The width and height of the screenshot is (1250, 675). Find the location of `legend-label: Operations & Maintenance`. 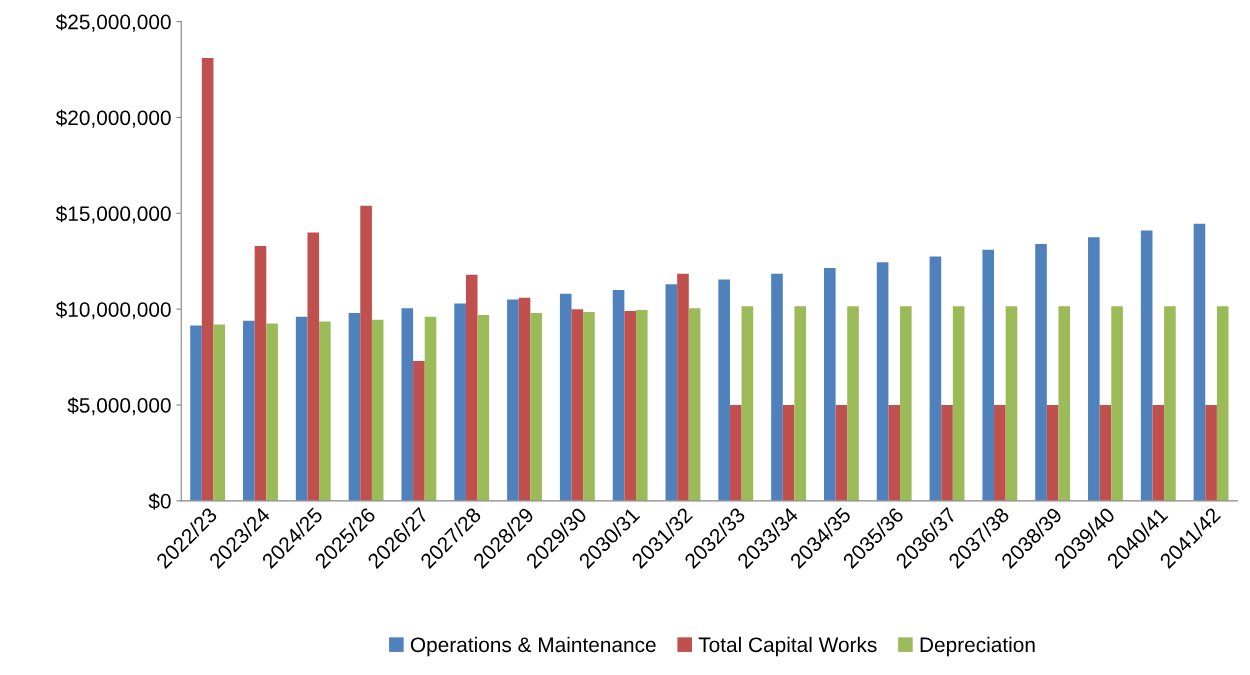

legend-label: Operations & Maintenance is located at coordinates (533, 646).